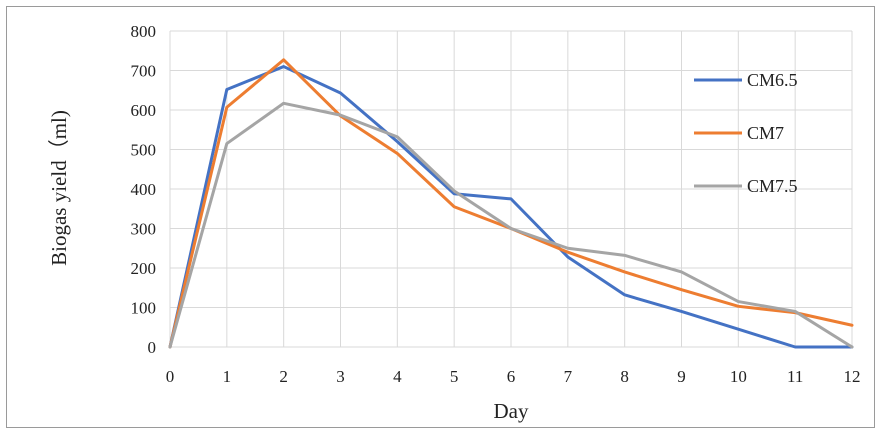 The image size is (881, 434). I want to click on legend-label: CM7, so click(765, 133).